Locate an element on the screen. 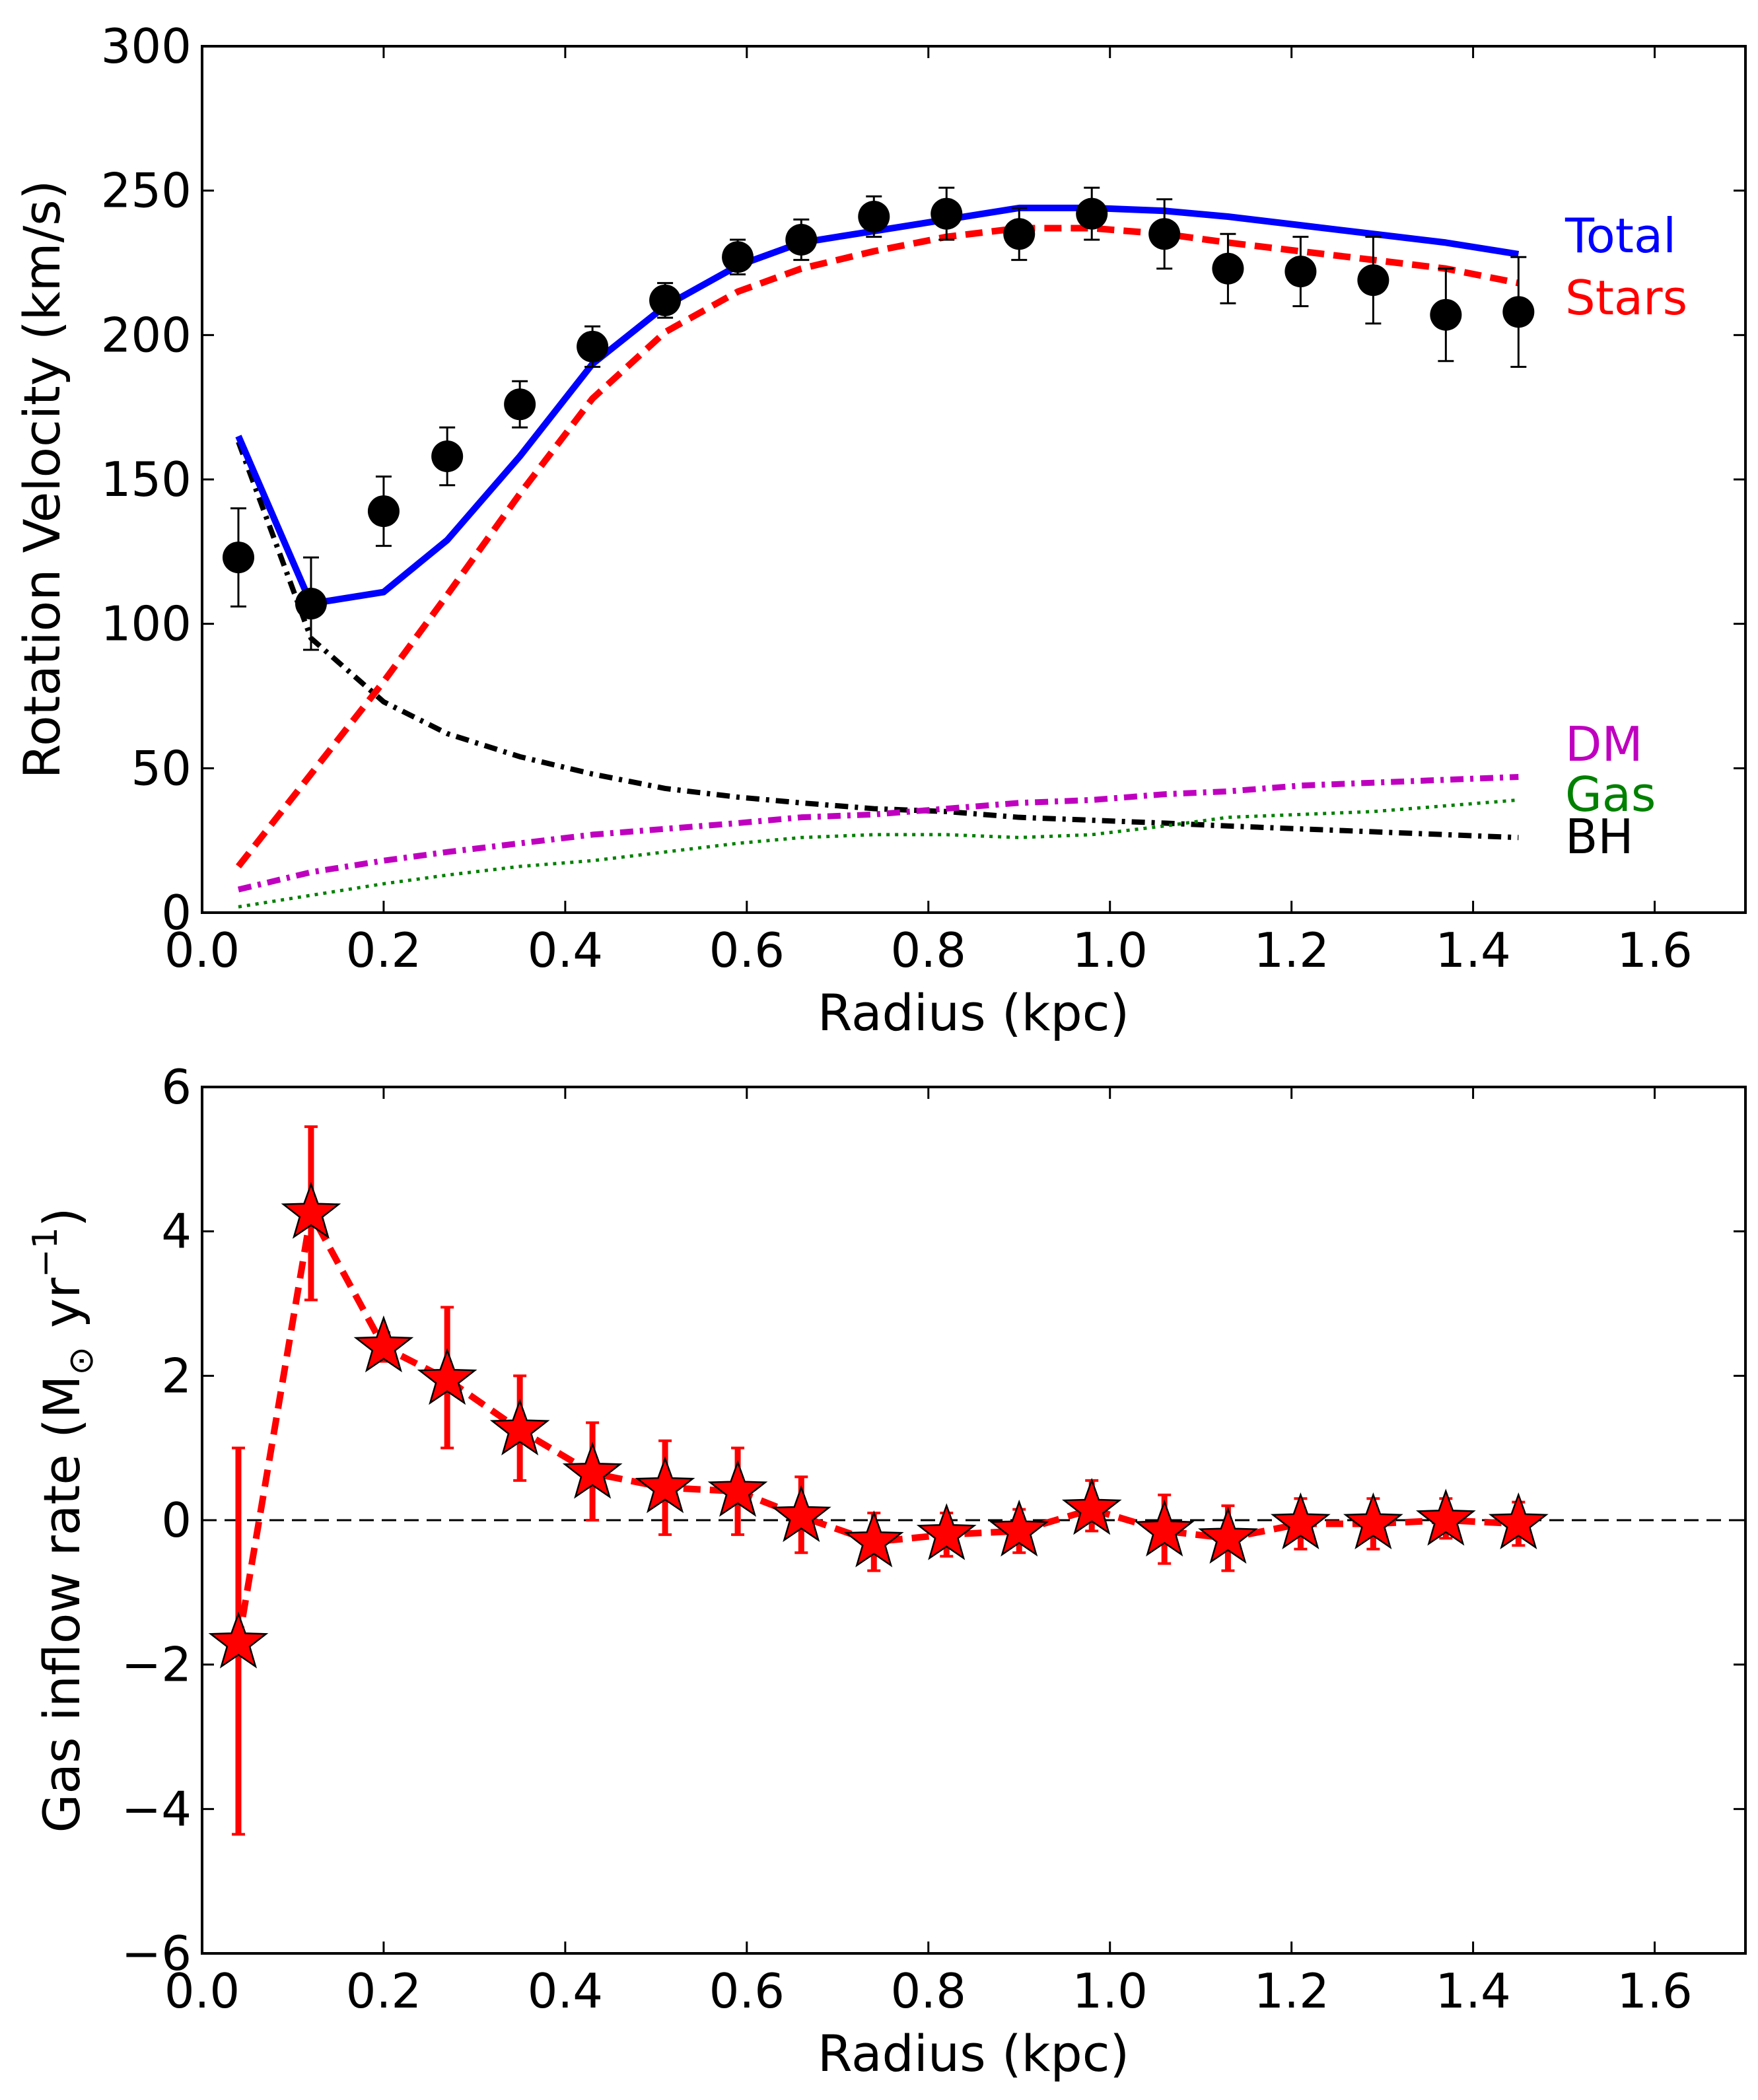  top-y-tick-label: 150 is located at coordinates (146, 479).